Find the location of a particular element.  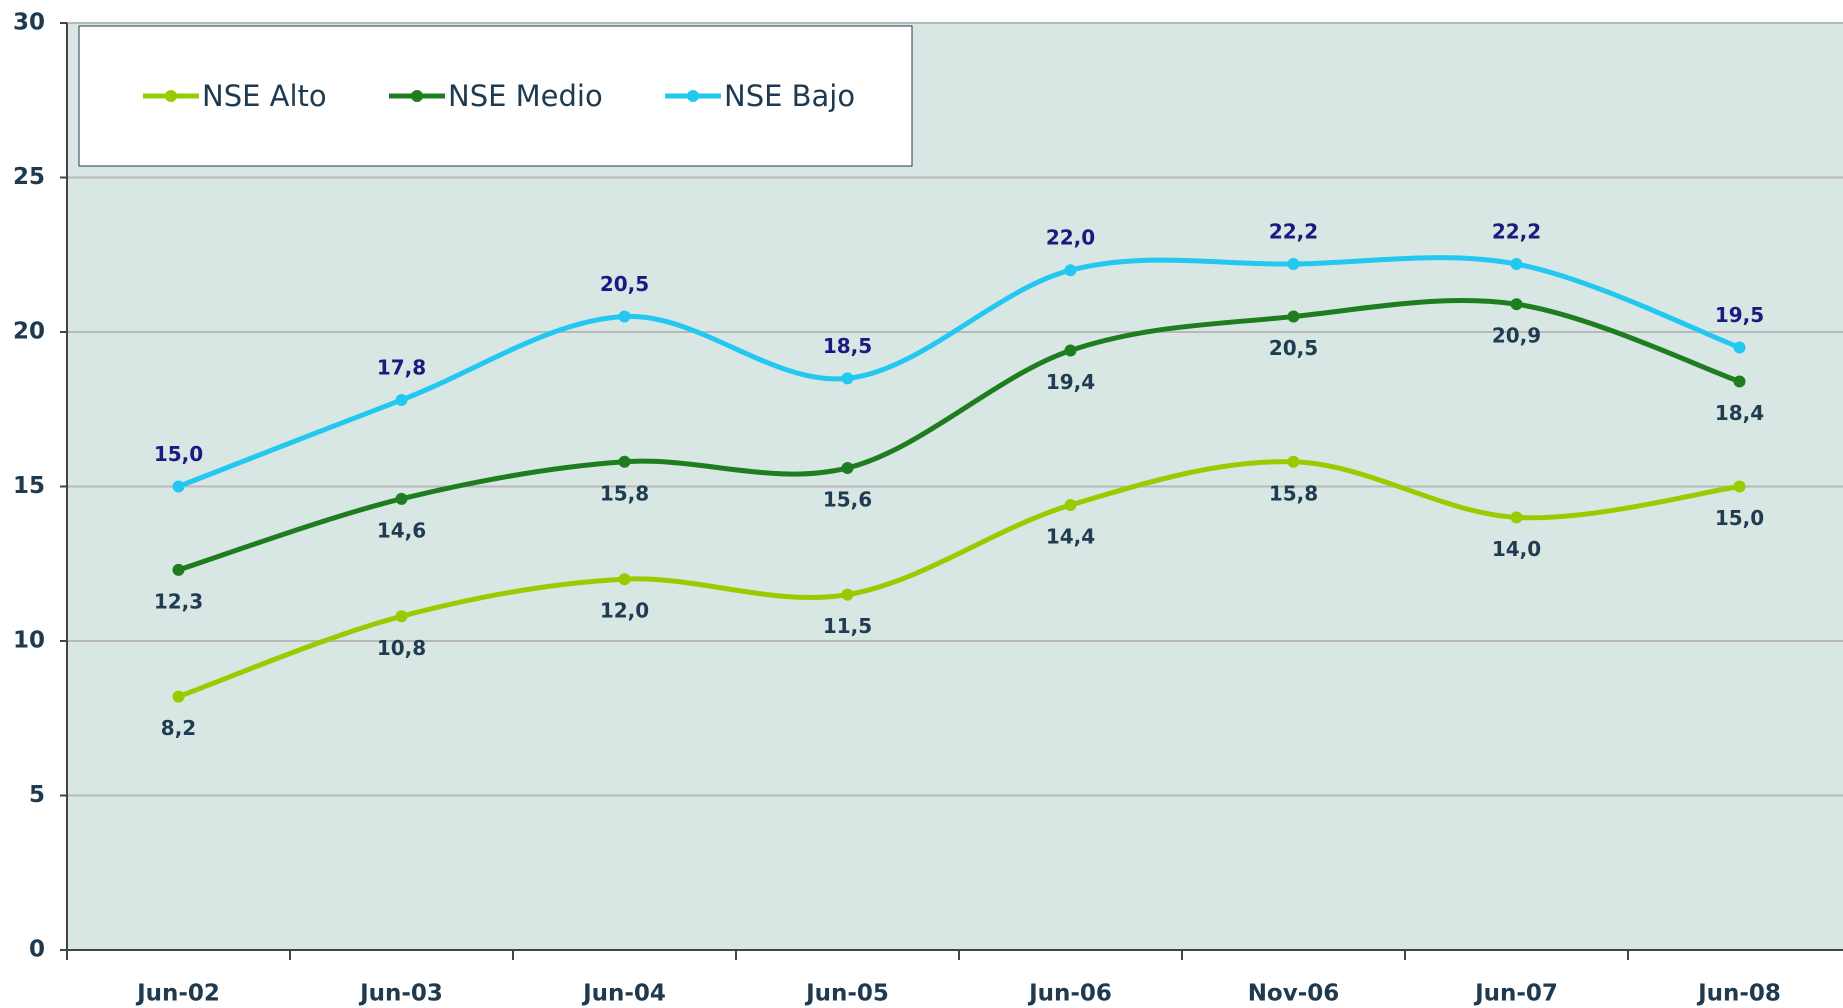

data-label: 19,5 is located at coordinates (1739, 315).